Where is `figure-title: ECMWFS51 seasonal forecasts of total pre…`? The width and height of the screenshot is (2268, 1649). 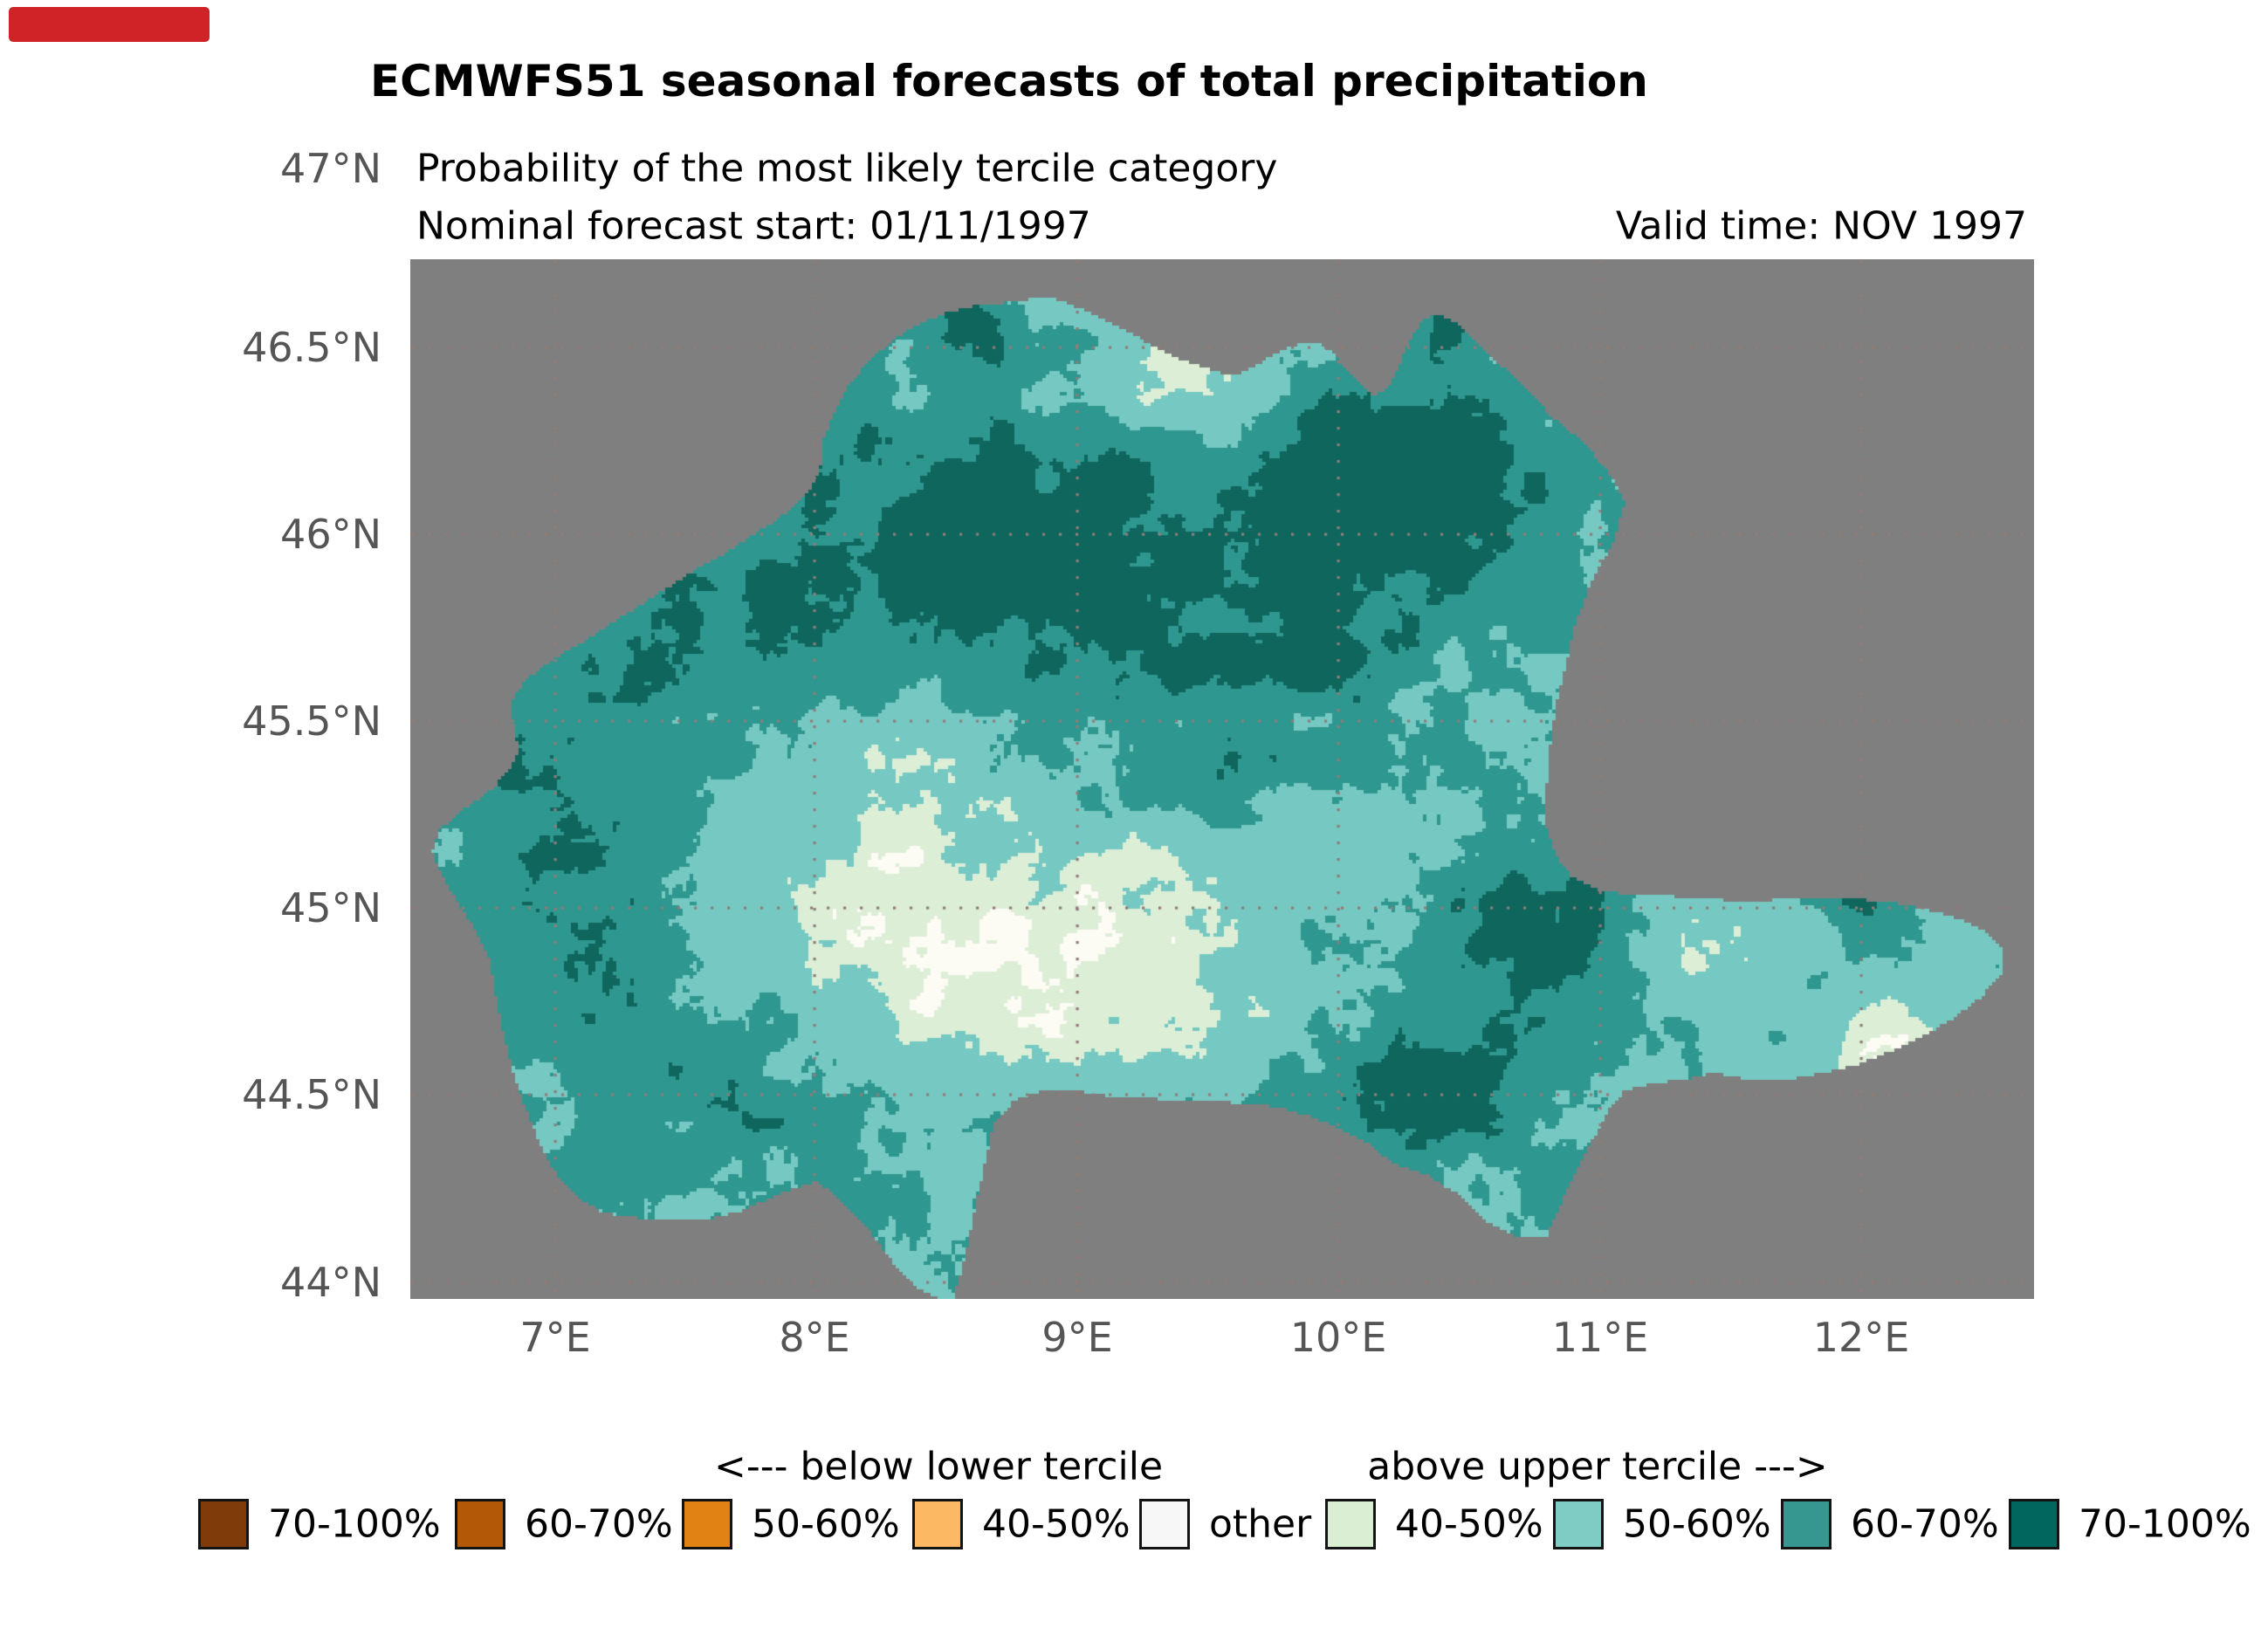
figure-title: ECMWFS51 seasonal forecasts of total pre… is located at coordinates (1009, 81).